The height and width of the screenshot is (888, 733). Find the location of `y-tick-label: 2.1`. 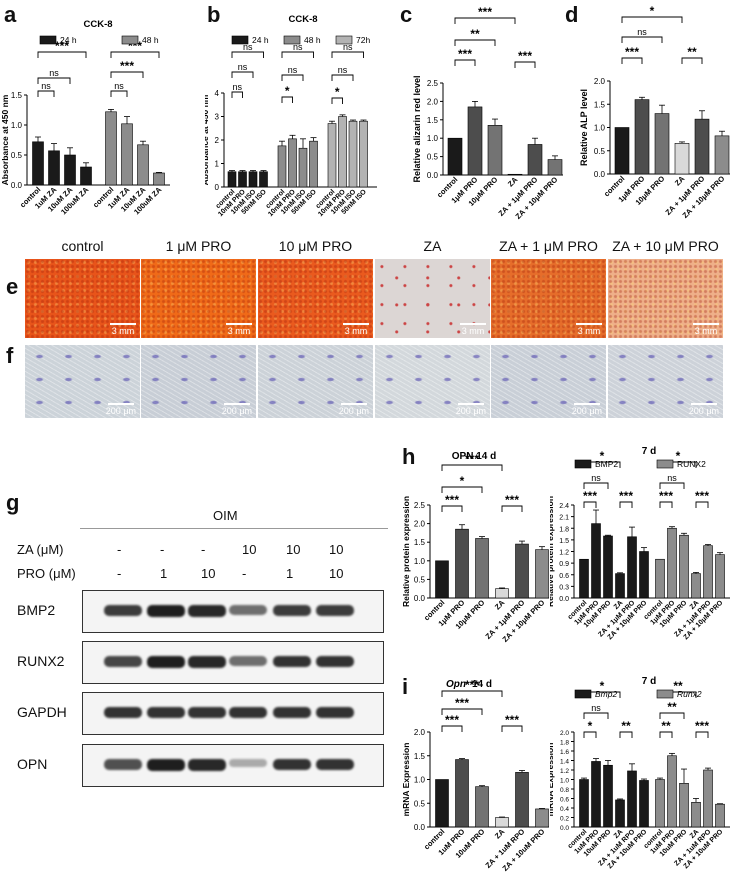

y-tick-label: 2.1 is located at coordinates (564, 518).